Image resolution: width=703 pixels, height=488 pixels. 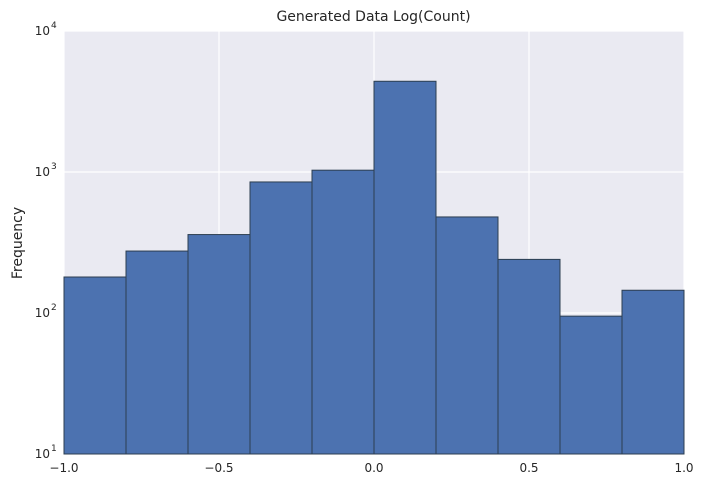 What do you see at coordinates (18, 243) in the screenshot?
I see `y-axis-label: Frequency` at bounding box center [18, 243].